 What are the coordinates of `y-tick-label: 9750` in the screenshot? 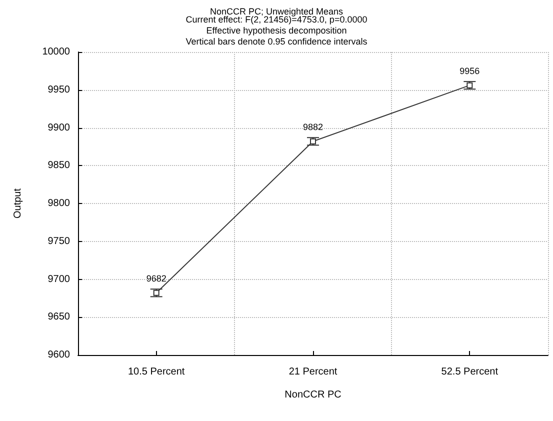 It's located at (59, 241).